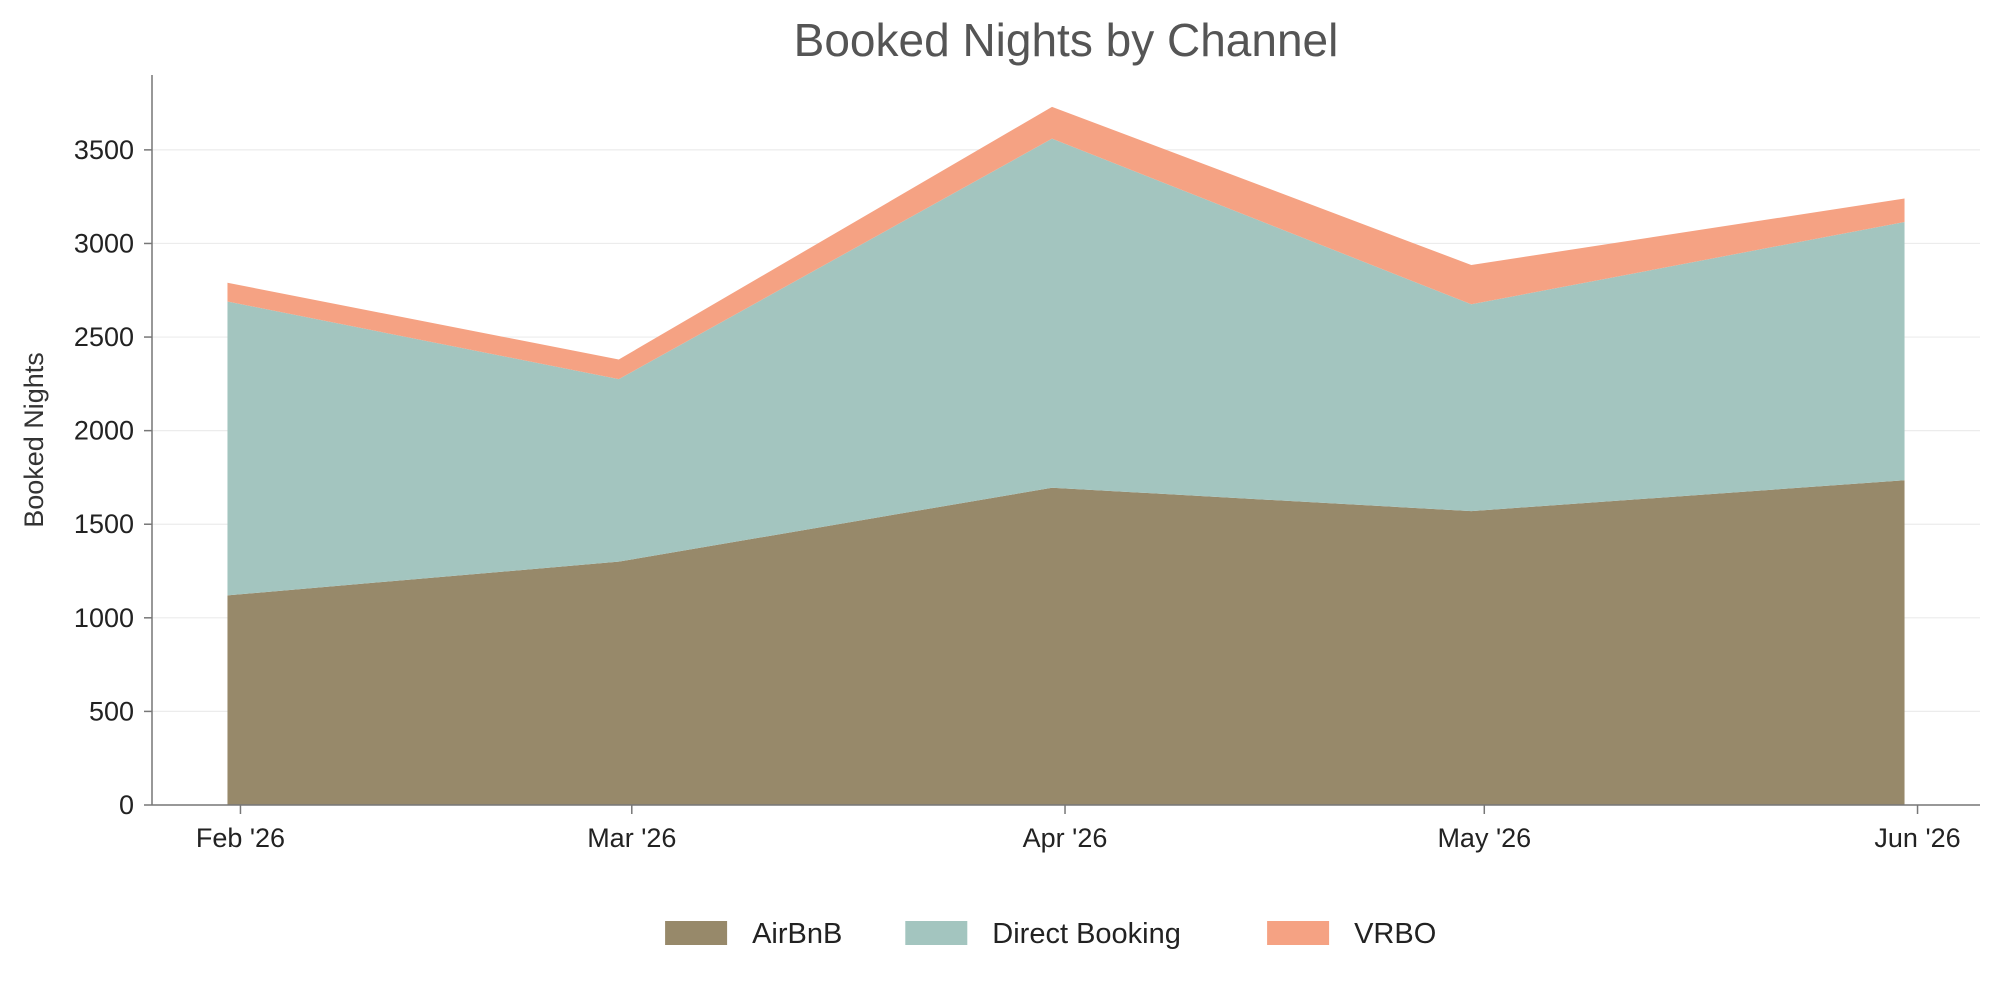  What do you see at coordinates (113, 477) in the screenshot?
I see `y-ticks: 0 500 1000 1500 2000 2500 3000 3500` at bounding box center [113, 477].